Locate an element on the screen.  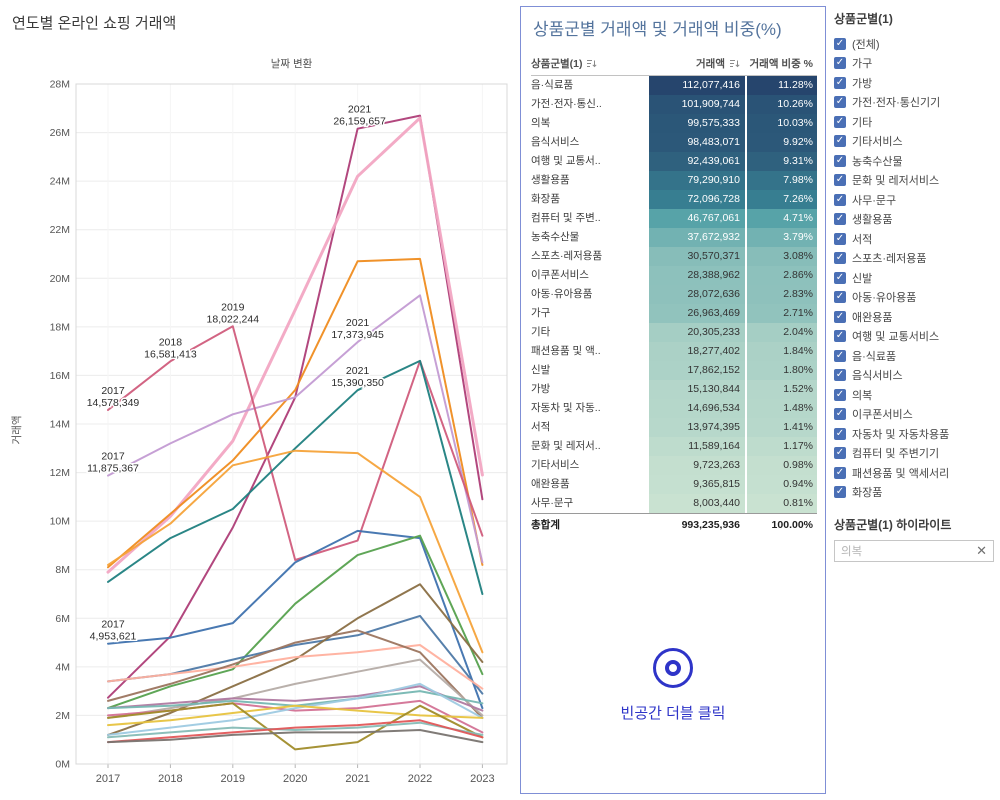
filter-item: ✓ 자동차 및 자동차용품 is located at coordinates (914, 434).